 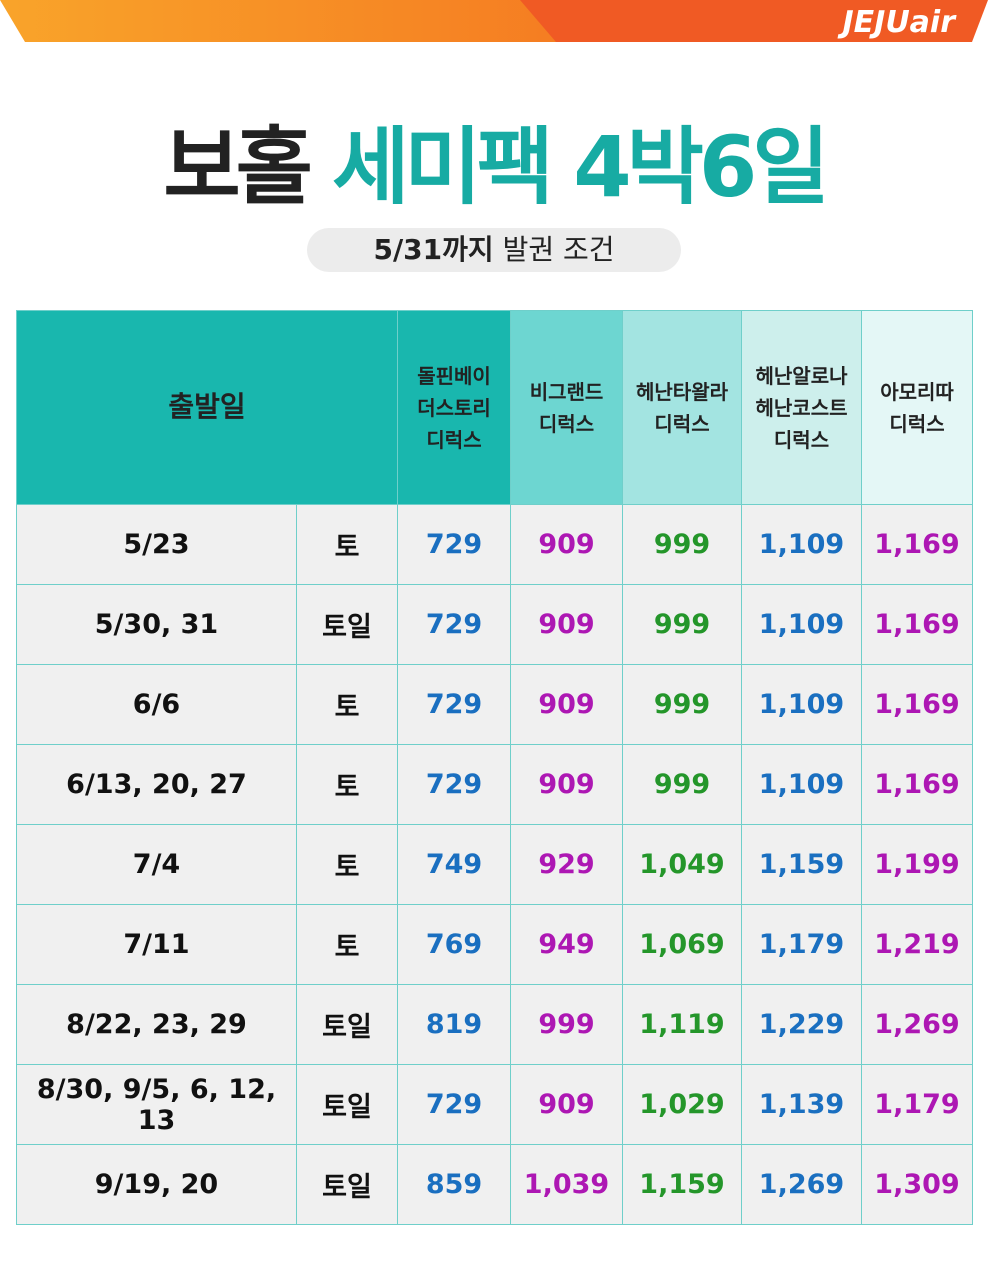 What do you see at coordinates (801, 375) in the screenshot?
I see `header-line: 헤난알로나` at bounding box center [801, 375].